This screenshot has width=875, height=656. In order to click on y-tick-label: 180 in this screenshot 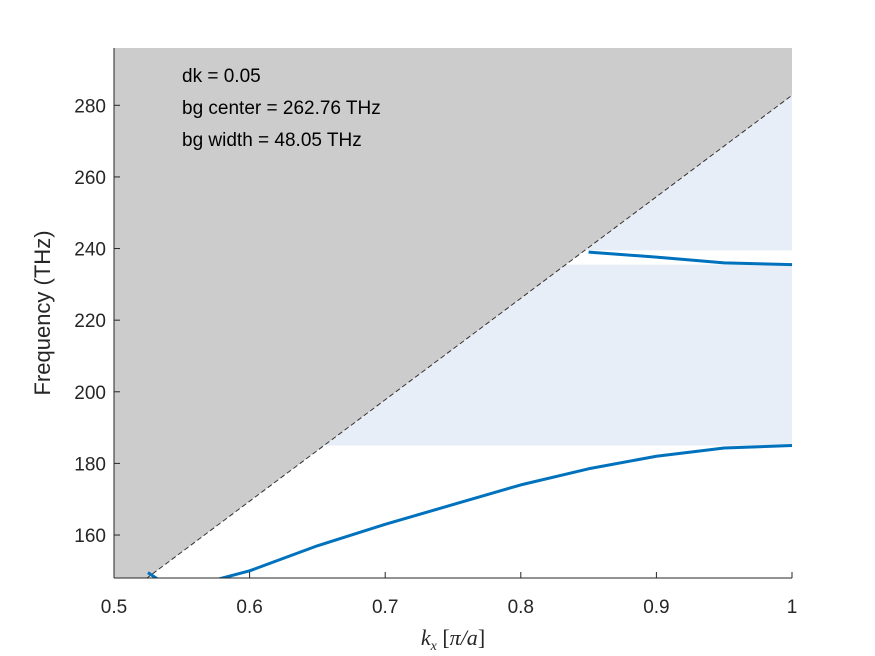, I will do `click(90, 464)`.